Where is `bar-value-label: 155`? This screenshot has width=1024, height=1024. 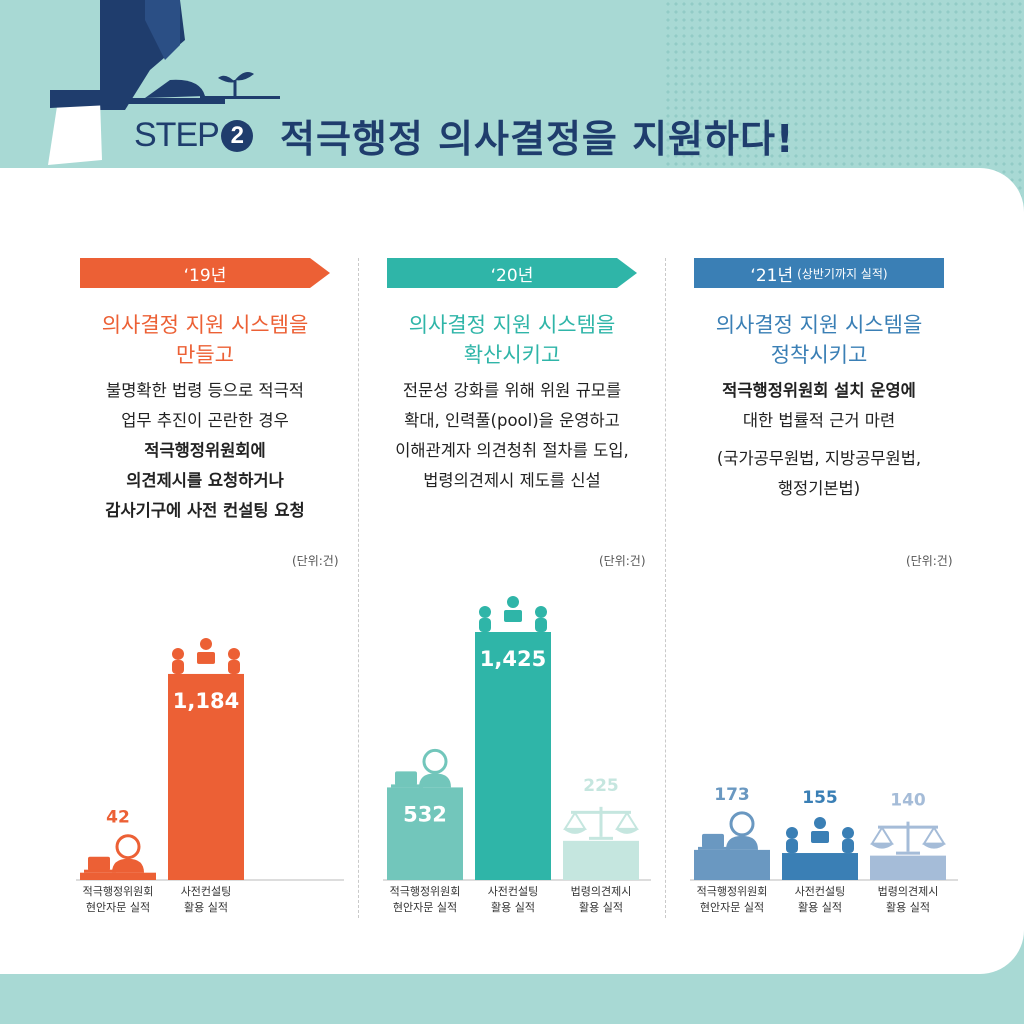
bar-value-label: 155 is located at coordinates (820, 798).